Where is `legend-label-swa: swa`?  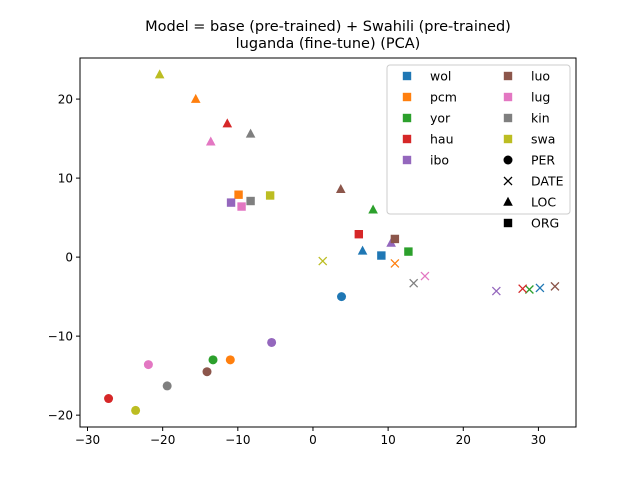 legend-label-swa: swa is located at coordinates (543, 139).